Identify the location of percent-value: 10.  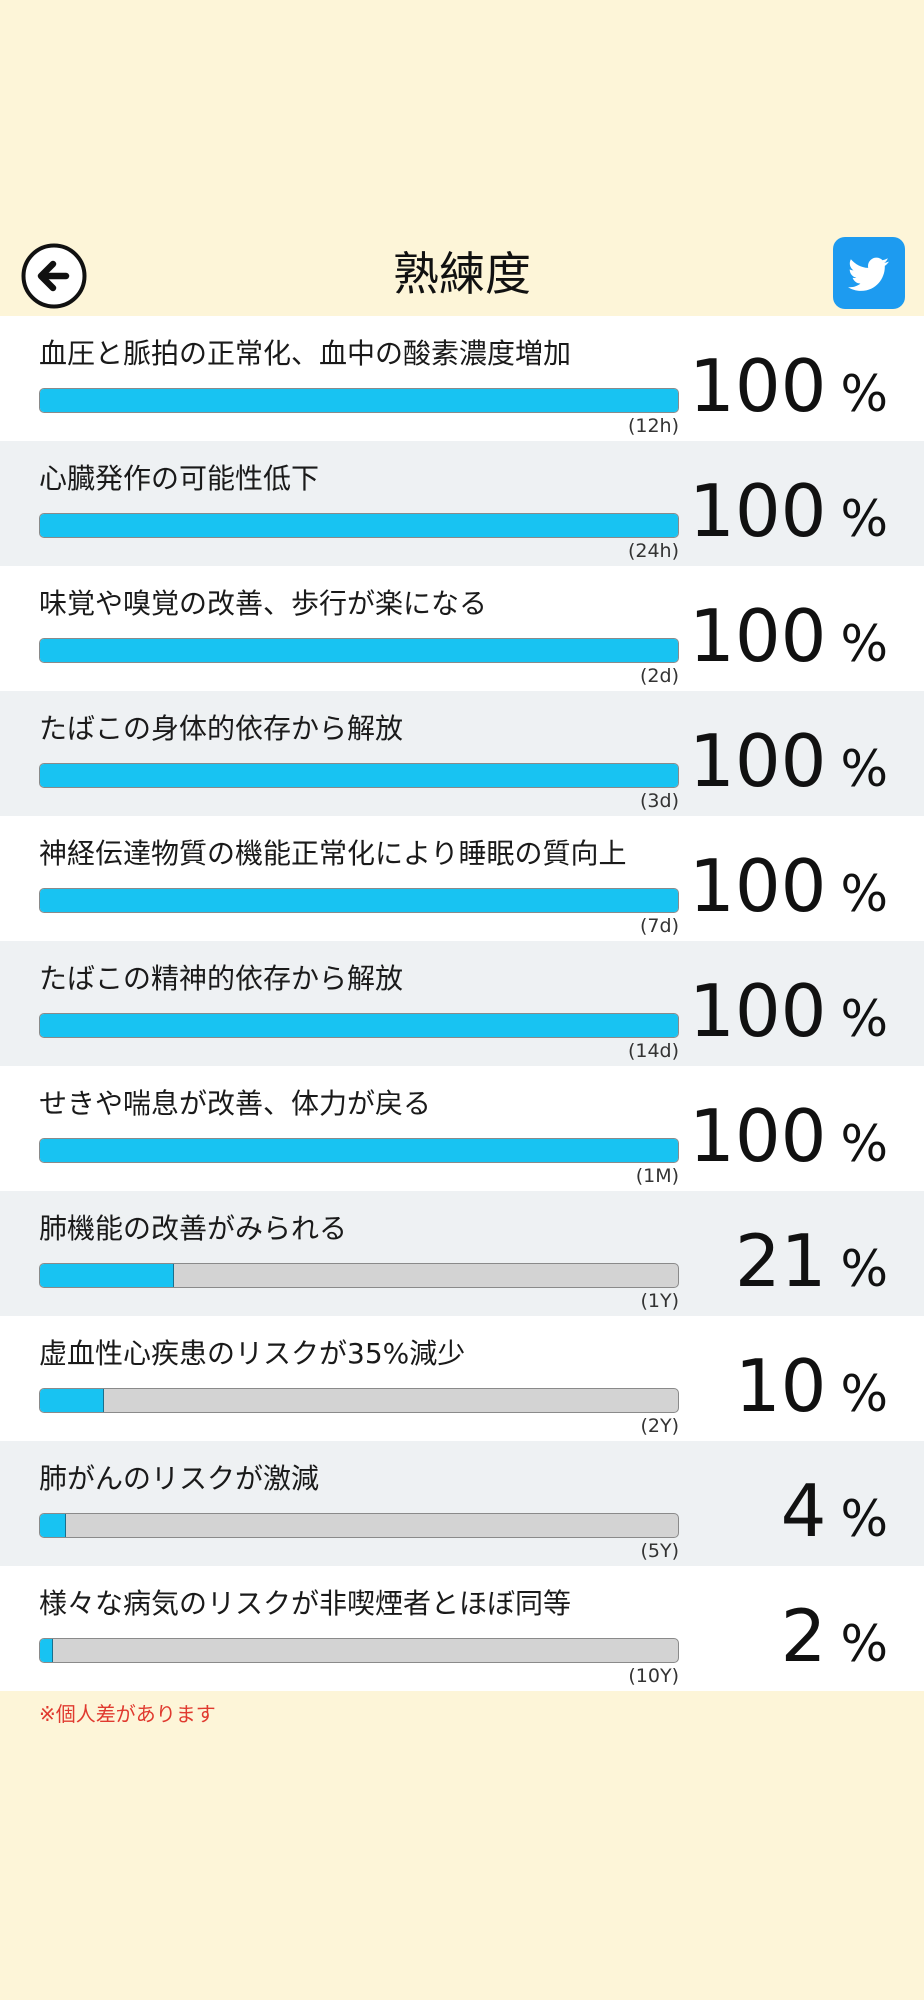
(780, 1386).